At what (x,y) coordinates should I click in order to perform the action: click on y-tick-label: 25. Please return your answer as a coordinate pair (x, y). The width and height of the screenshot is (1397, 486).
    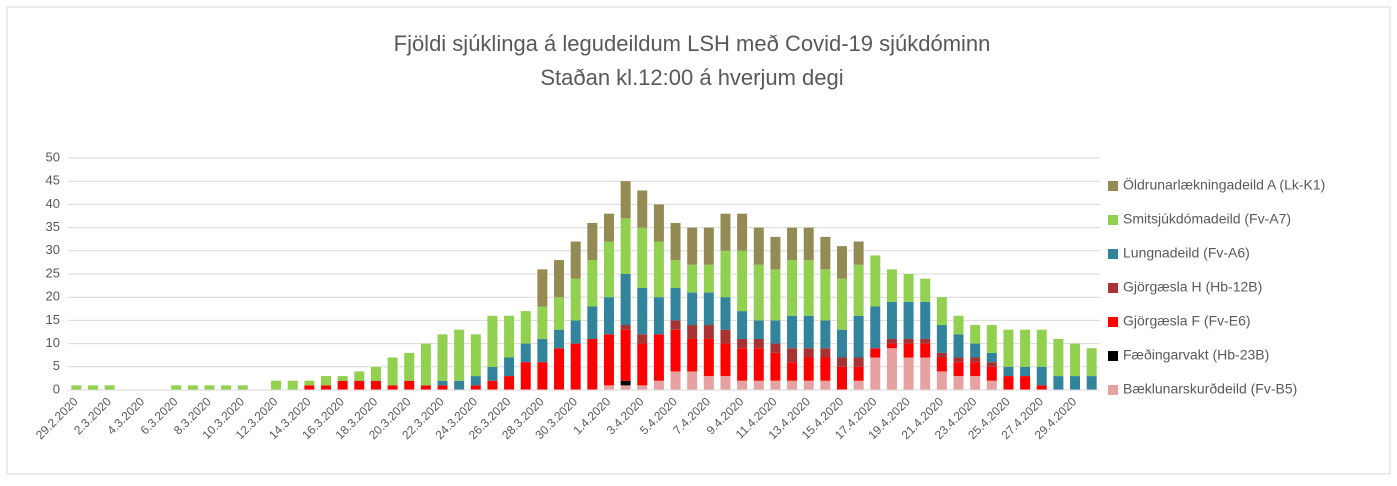
    Looking at the image, I should click on (53, 272).